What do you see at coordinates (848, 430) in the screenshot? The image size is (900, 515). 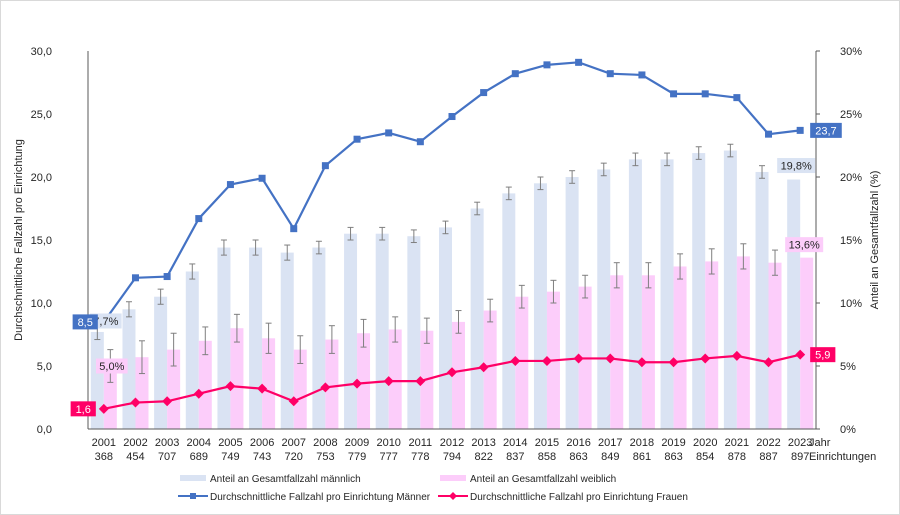 I see `y-tick-right-label: 0%` at bounding box center [848, 430].